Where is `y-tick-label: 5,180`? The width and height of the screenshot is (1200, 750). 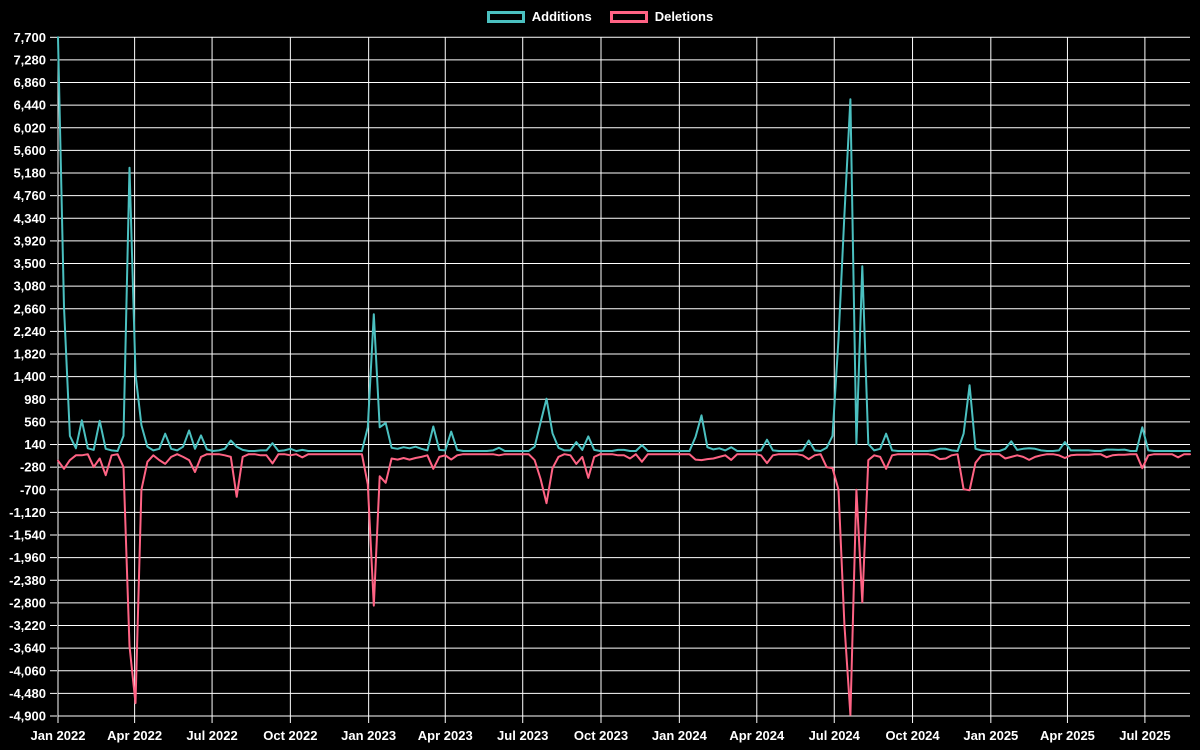
y-tick-label: 5,180 is located at coordinates (29, 173).